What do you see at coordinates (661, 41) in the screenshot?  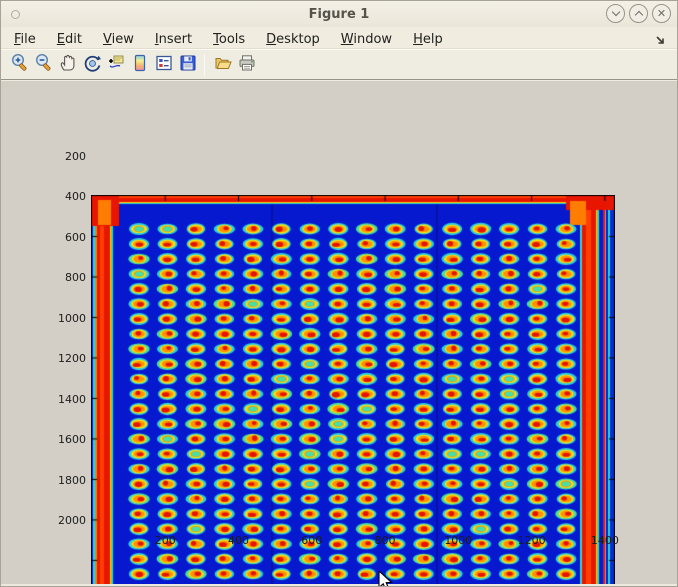 I see `dock-figure-arrow-icon` at bounding box center [661, 41].